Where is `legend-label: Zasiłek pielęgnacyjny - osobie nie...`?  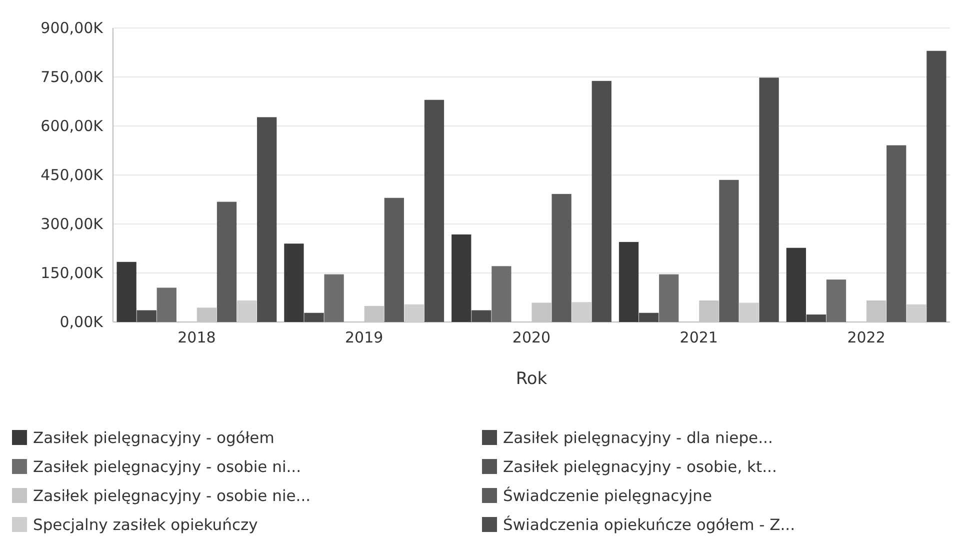 legend-label: Zasiłek pielęgnacyjny - osobie nie... is located at coordinates (172, 496).